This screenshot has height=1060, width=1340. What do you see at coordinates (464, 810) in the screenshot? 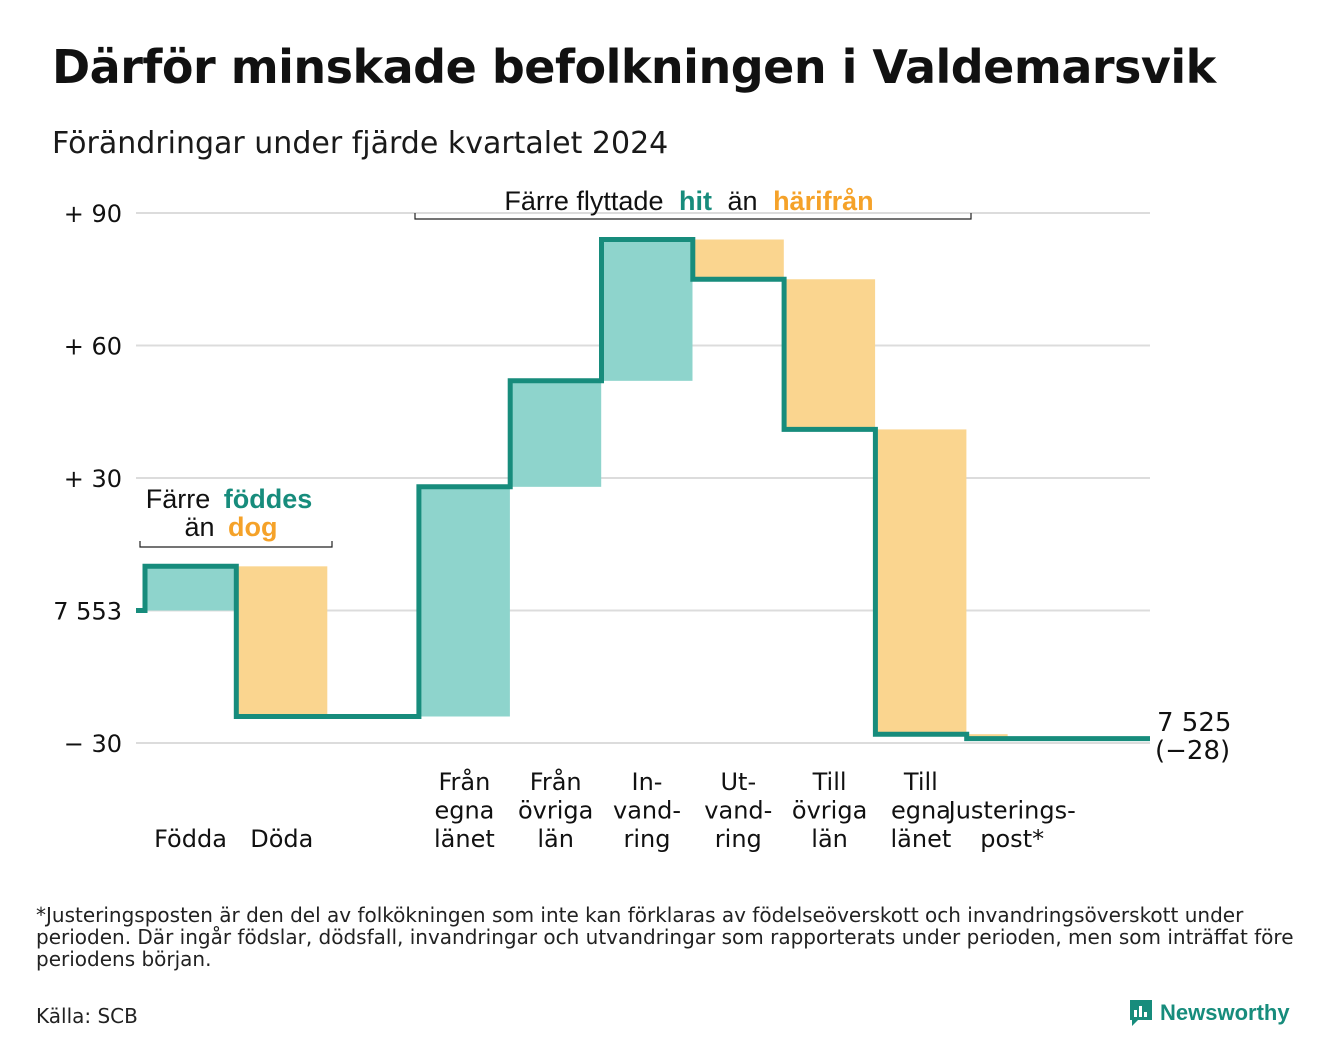
I see `x-tick-label: Från egna länet` at bounding box center [464, 810].